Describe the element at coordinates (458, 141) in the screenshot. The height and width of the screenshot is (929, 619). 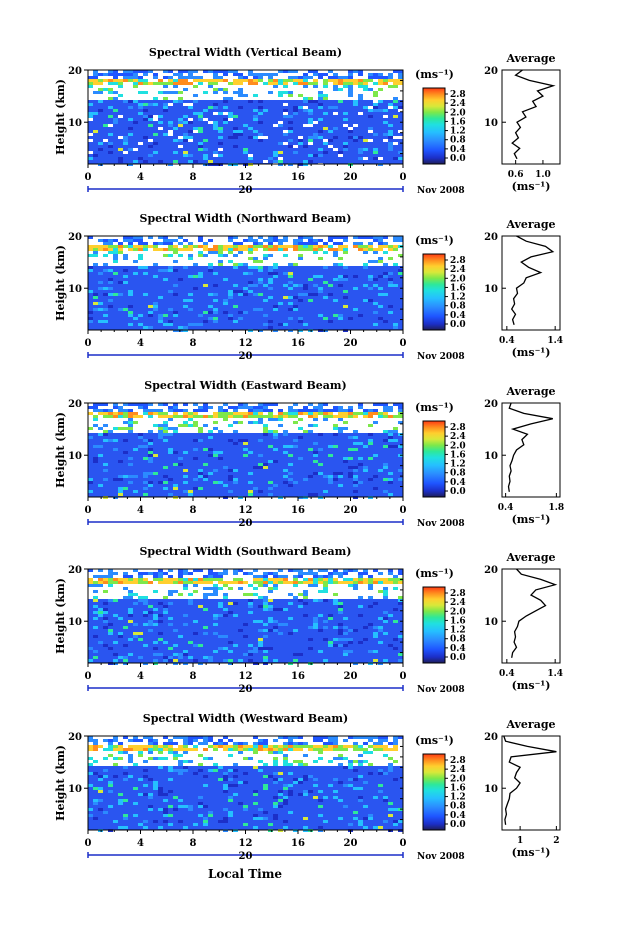
I see `colorbar-tick-label: 0.8` at that location.